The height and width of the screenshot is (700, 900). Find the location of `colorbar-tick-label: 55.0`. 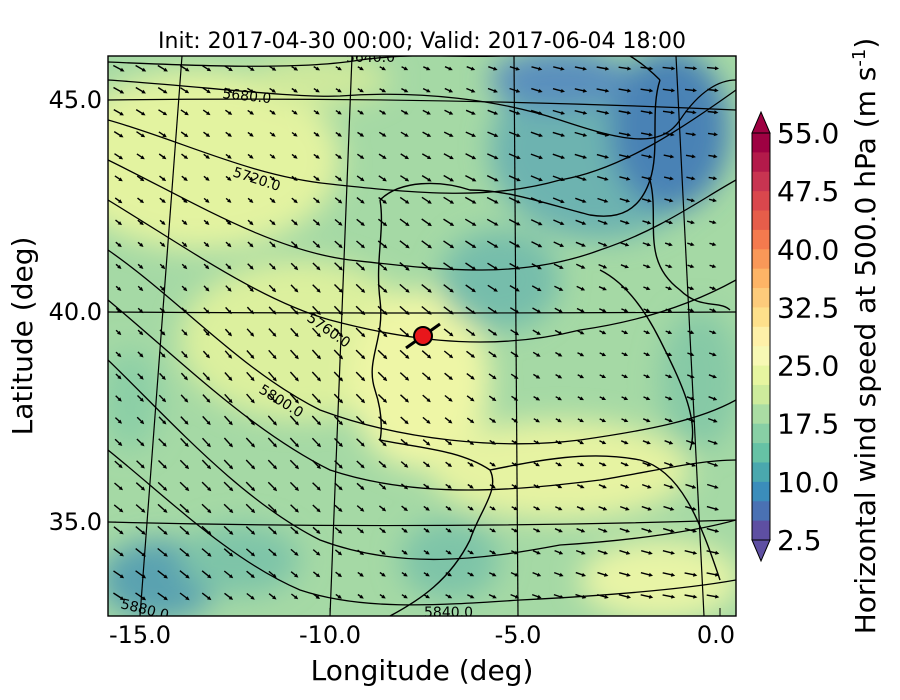

colorbar-tick-label: 55.0 is located at coordinates (808, 133).